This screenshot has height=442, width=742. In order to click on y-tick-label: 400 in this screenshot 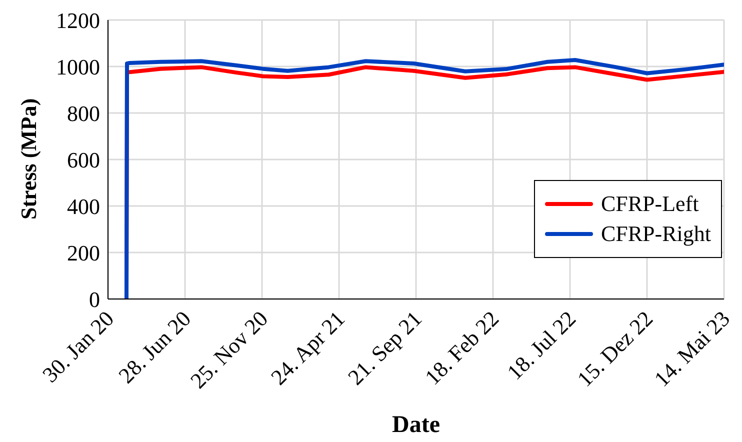, I will do `click(83, 206)`.